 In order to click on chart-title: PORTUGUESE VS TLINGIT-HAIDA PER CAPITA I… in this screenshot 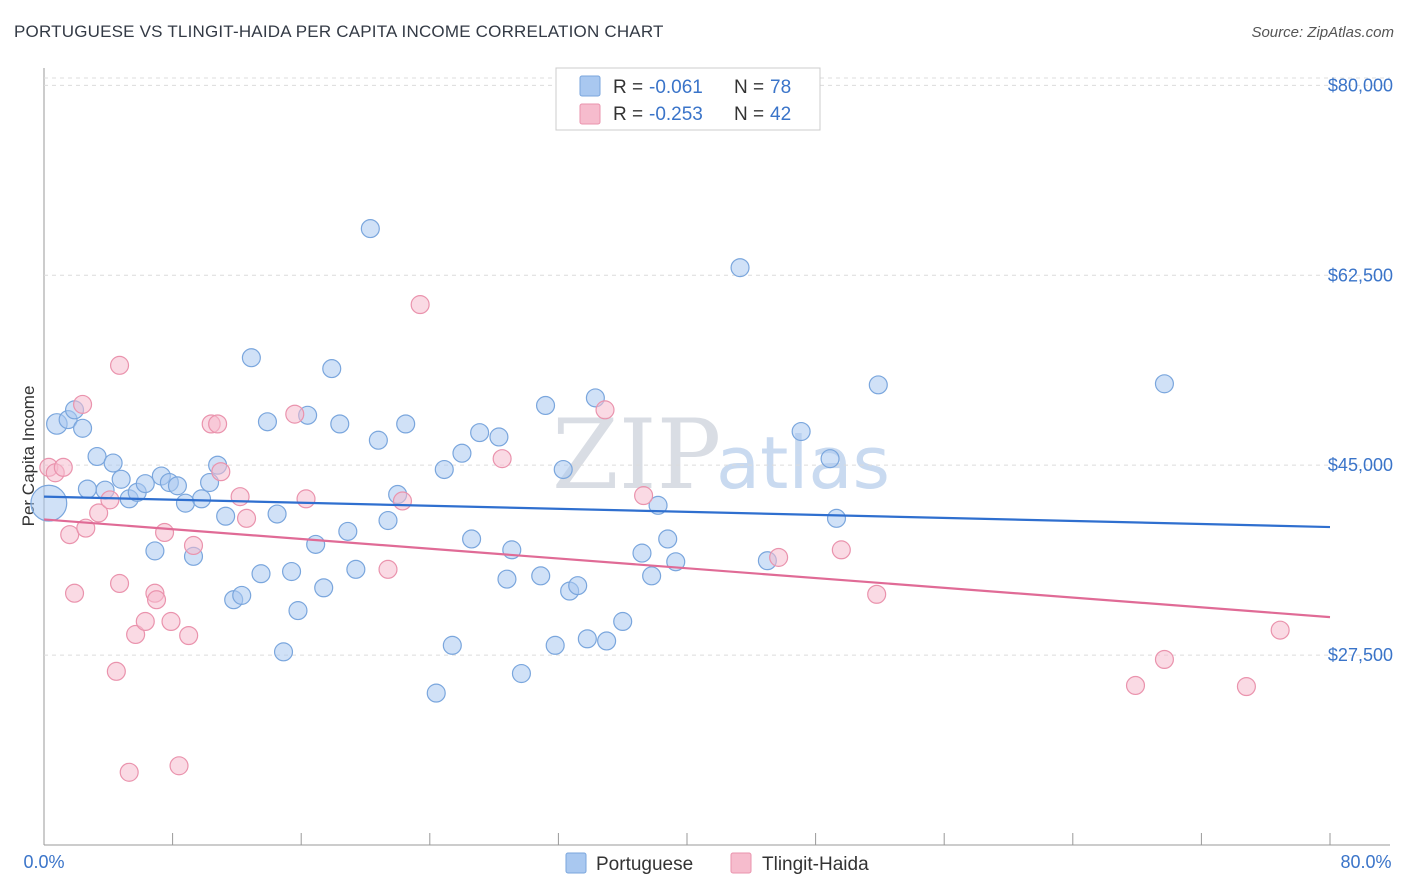, I will do `click(339, 31)`.